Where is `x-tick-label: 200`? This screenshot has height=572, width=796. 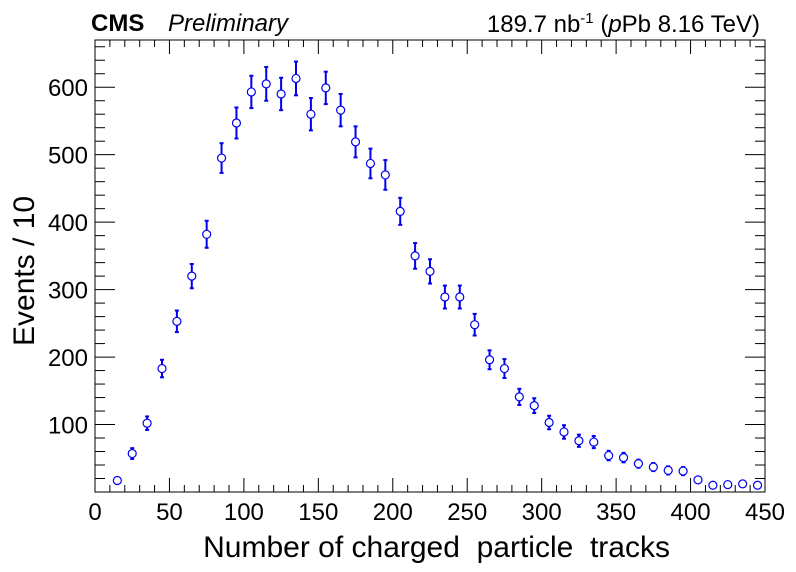 x-tick-label: 200 is located at coordinates (393, 512).